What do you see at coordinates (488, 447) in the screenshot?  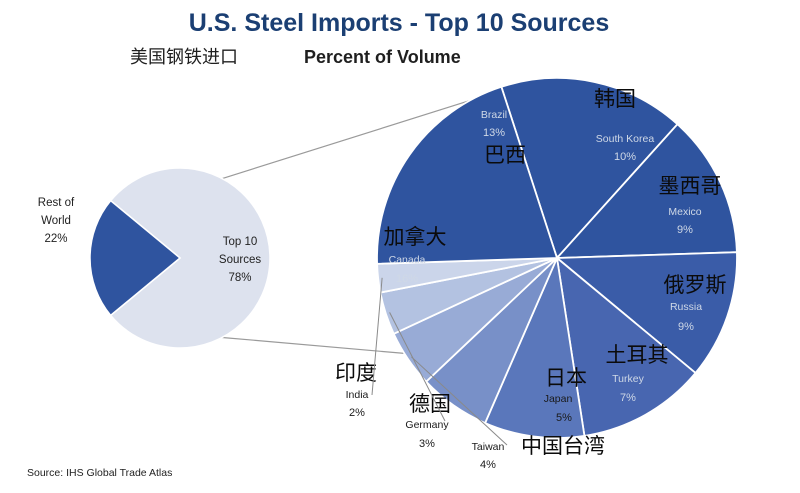 I see `label-en-taiwan: Taiwan` at bounding box center [488, 447].